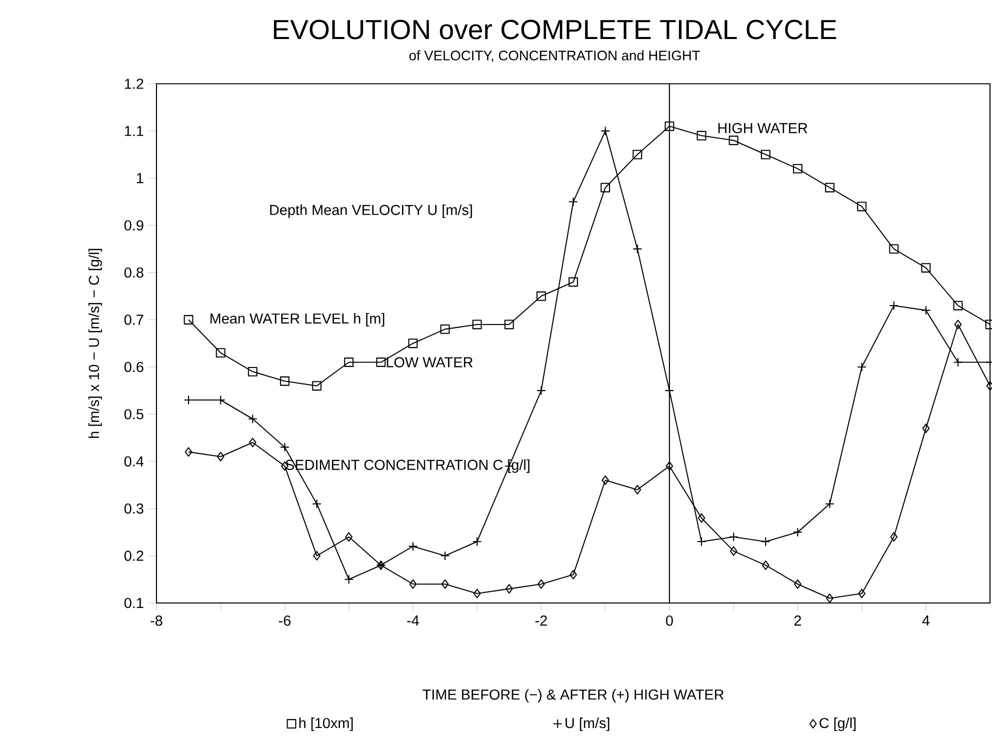 The height and width of the screenshot is (744, 992). Describe the element at coordinates (140, 178) in the screenshot. I see `y-tick-label: 1` at that location.